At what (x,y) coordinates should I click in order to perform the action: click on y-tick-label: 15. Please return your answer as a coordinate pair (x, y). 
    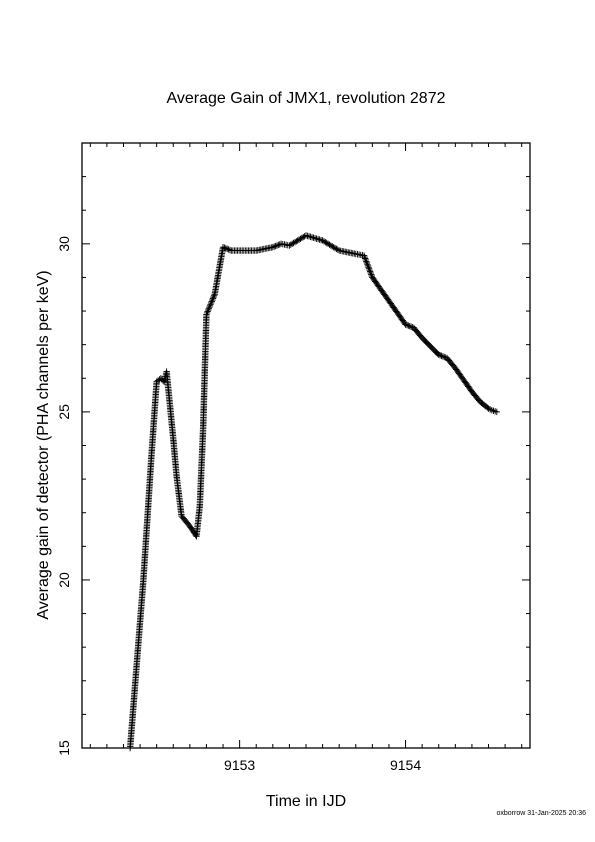
    Looking at the image, I should click on (64, 748).